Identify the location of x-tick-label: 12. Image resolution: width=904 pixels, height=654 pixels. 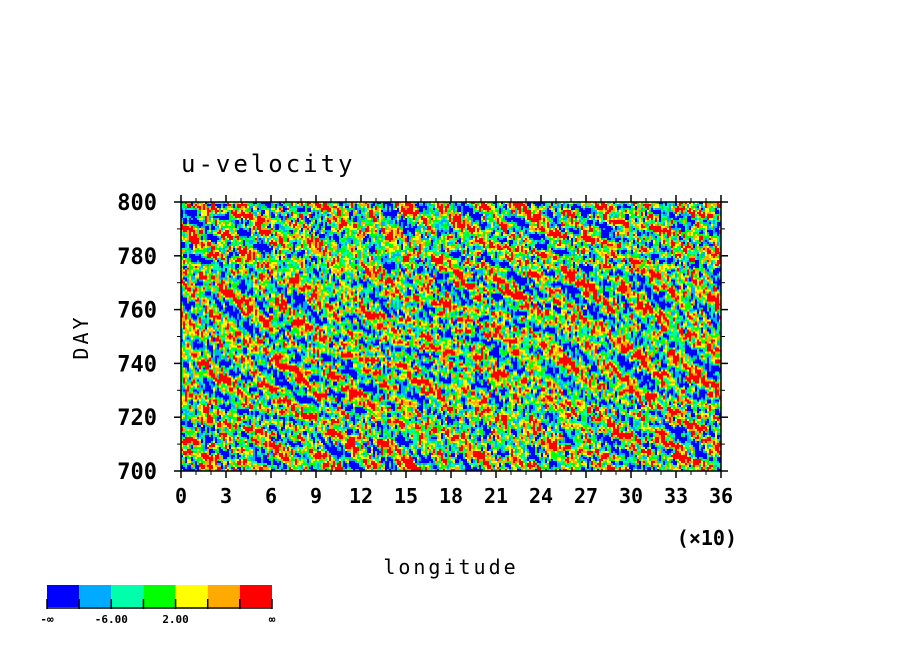
(361, 496).